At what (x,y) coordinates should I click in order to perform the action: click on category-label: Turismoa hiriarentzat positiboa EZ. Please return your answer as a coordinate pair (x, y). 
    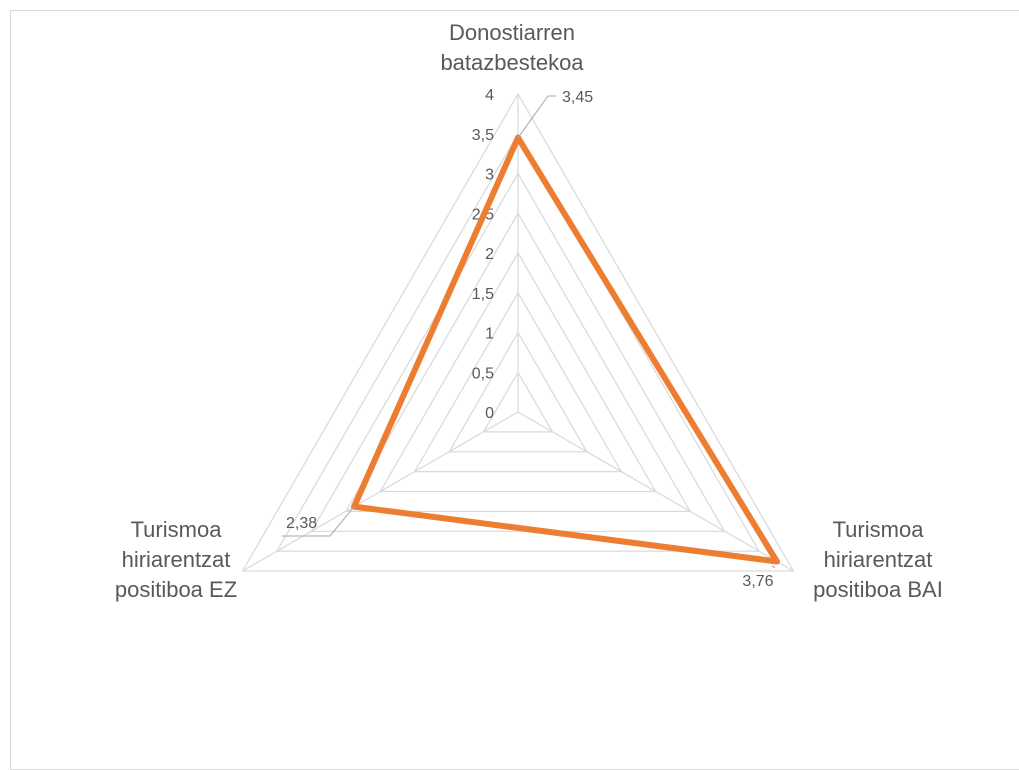
    Looking at the image, I should click on (176, 559).